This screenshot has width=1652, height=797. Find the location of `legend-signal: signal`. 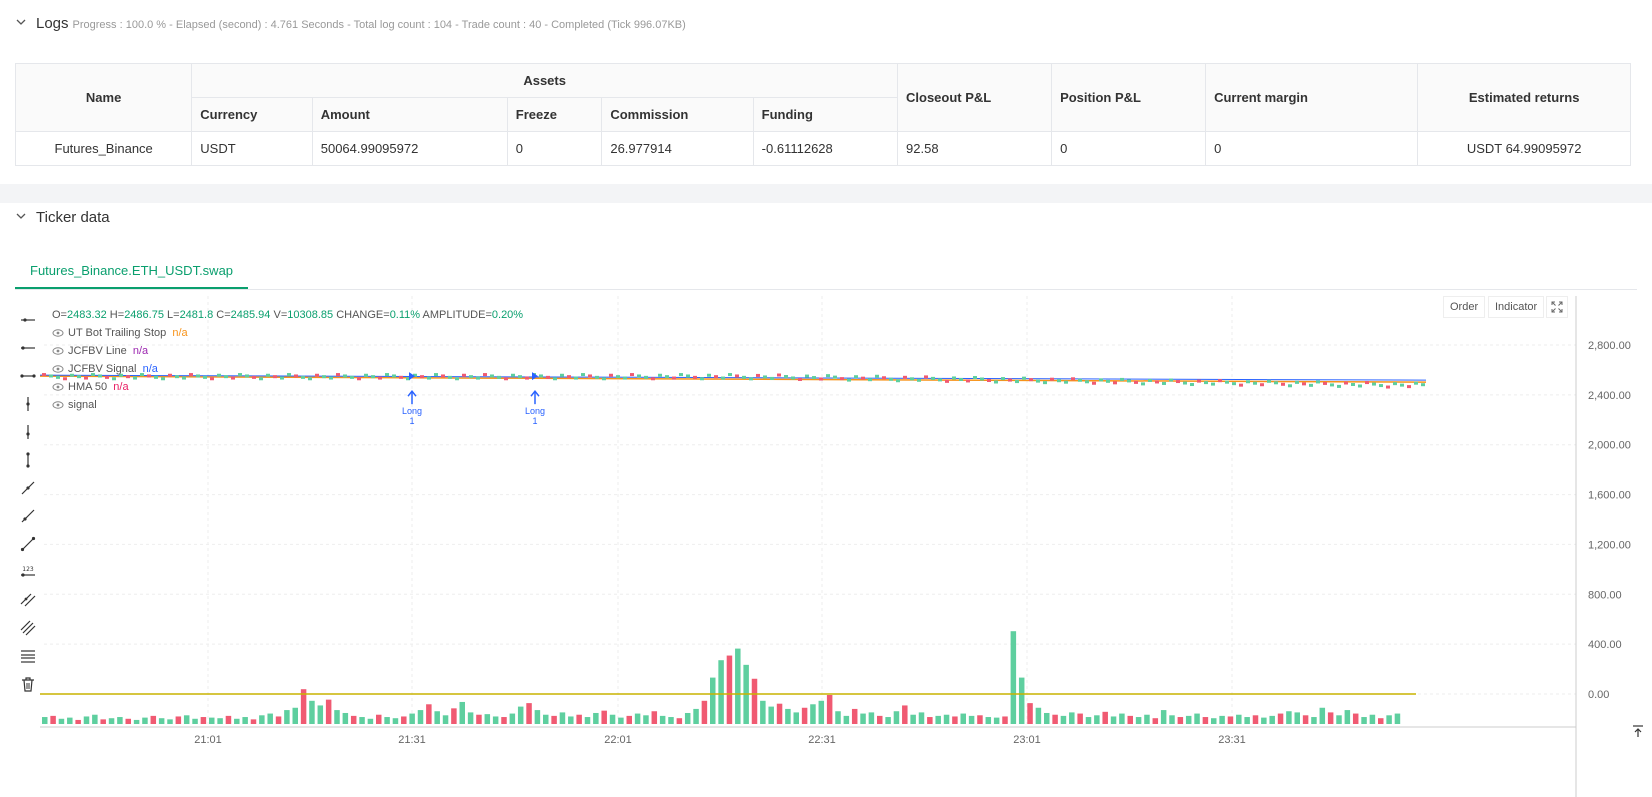

legend-signal: signal is located at coordinates (287, 405).